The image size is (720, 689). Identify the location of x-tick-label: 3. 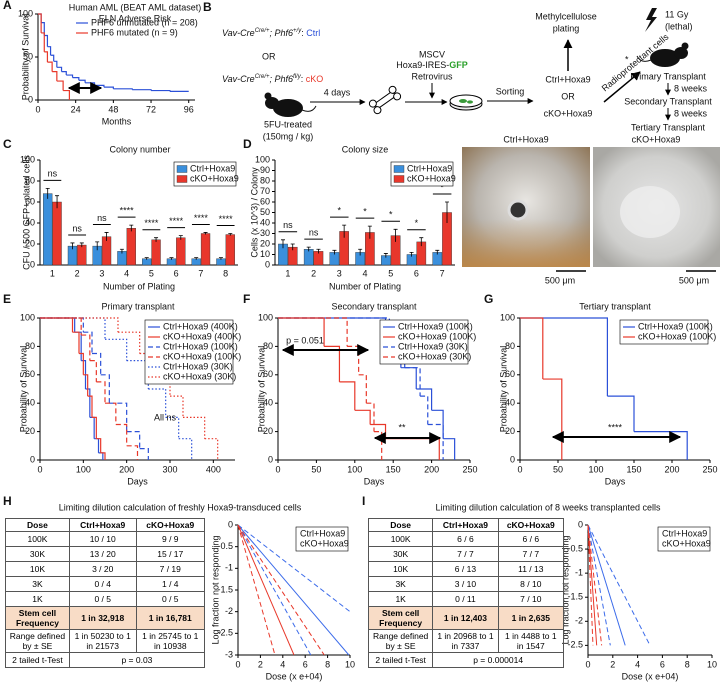
(339, 273).